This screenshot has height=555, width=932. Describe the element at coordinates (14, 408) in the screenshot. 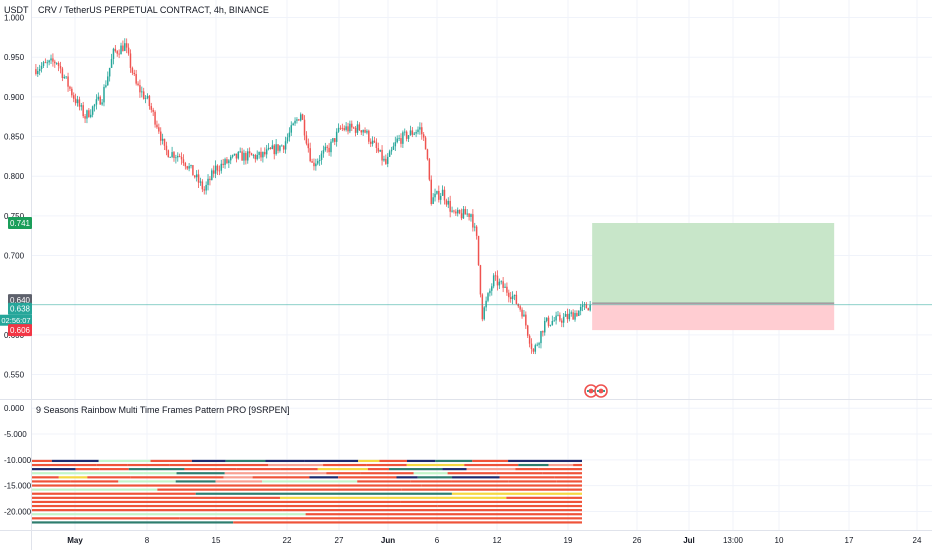

I see `indicator-tick-label: 0.000` at that location.